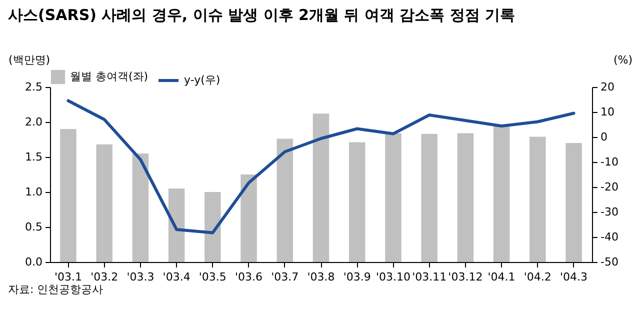 Image resolution: width=636 pixels, height=322 pixels. What do you see at coordinates (393, 277) in the screenshot?
I see `x-tick-label: '03.10` at bounding box center [393, 277].